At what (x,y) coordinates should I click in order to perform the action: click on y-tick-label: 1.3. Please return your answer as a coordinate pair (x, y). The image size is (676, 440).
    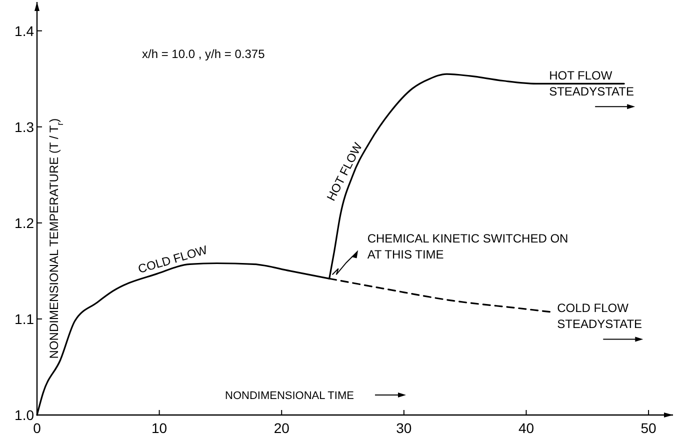
    Looking at the image, I should click on (24, 126).